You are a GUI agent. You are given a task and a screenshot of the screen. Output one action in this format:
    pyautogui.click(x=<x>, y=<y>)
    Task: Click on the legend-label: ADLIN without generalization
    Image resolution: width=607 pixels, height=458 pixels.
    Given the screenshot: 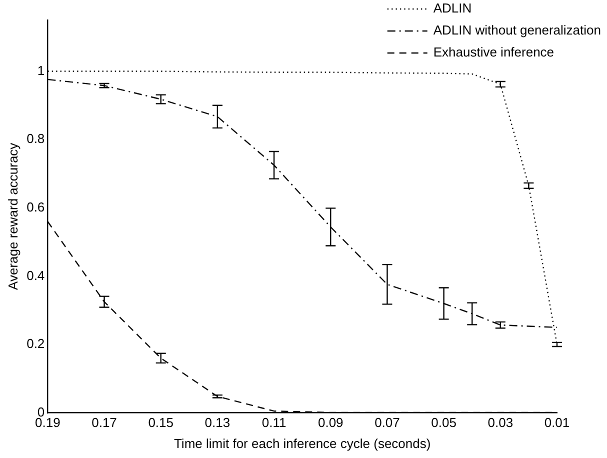 What is the action you would take?
    pyautogui.click(x=517, y=30)
    